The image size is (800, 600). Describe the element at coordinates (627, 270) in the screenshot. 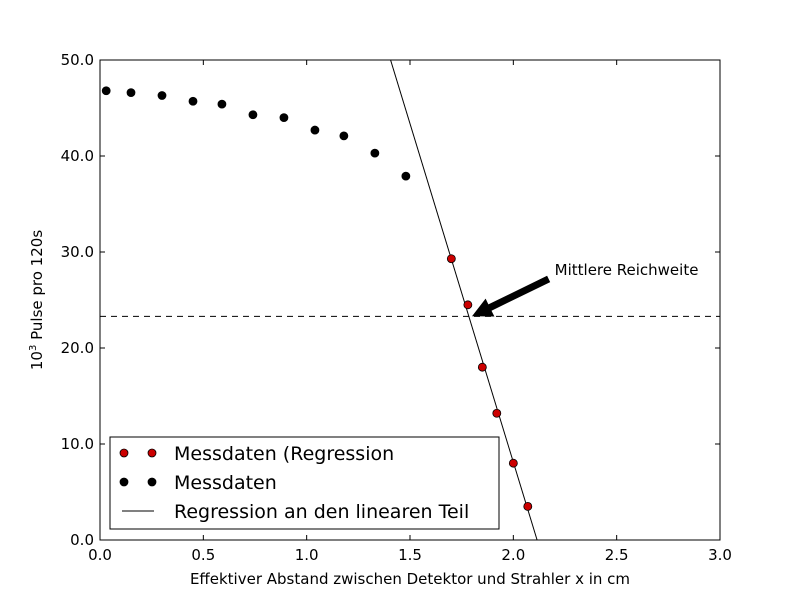

I see `annotation-label: Mittlere Reichweite` at that location.